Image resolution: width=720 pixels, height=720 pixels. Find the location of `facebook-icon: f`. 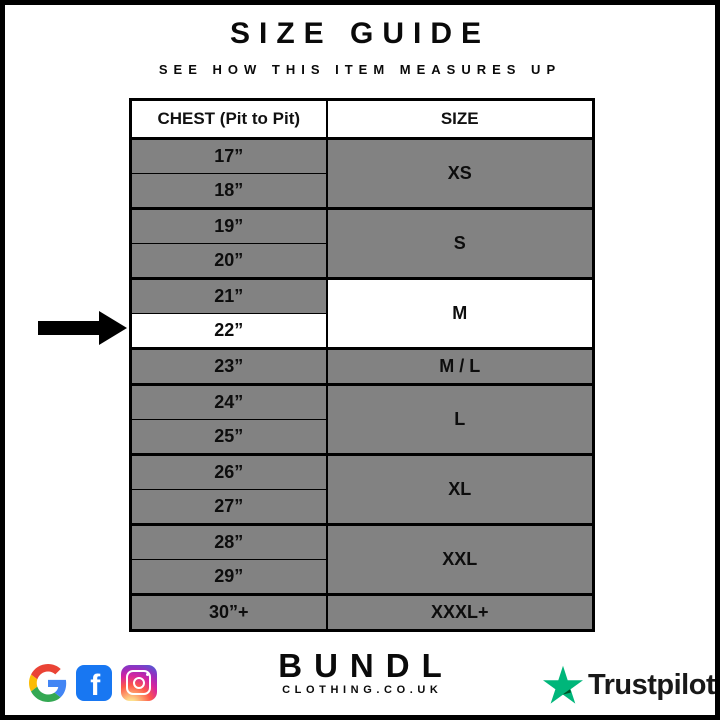

facebook-icon: f is located at coordinates (94, 683).